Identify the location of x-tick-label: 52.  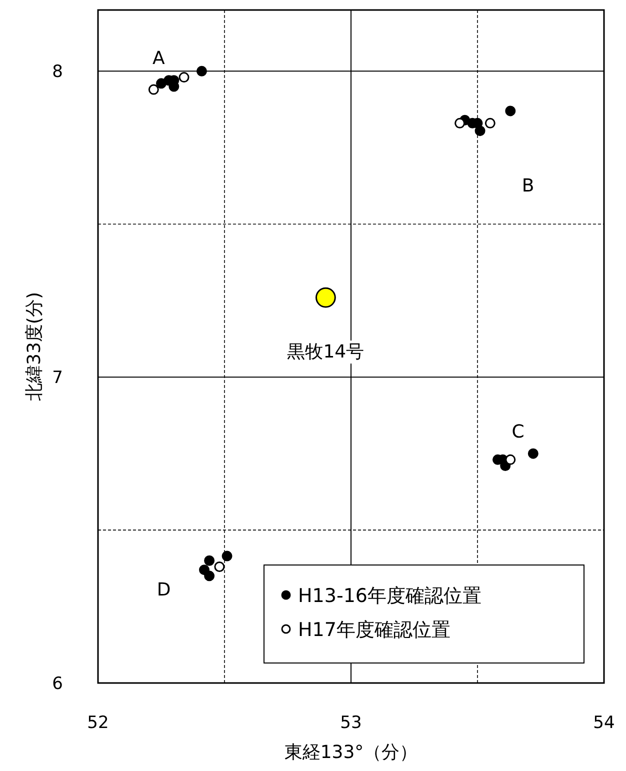
(98, 723).